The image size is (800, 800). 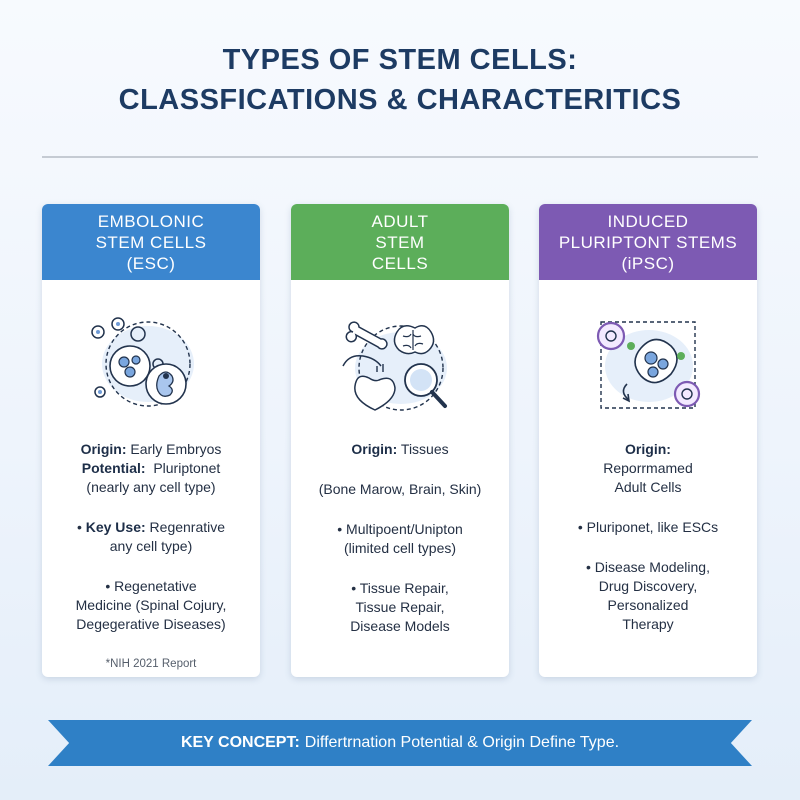 What do you see at coordinates (400, 626) in the screenshot?
I see `card-adult-use-line-3: Disease Models` at bounding box center [400, 626].